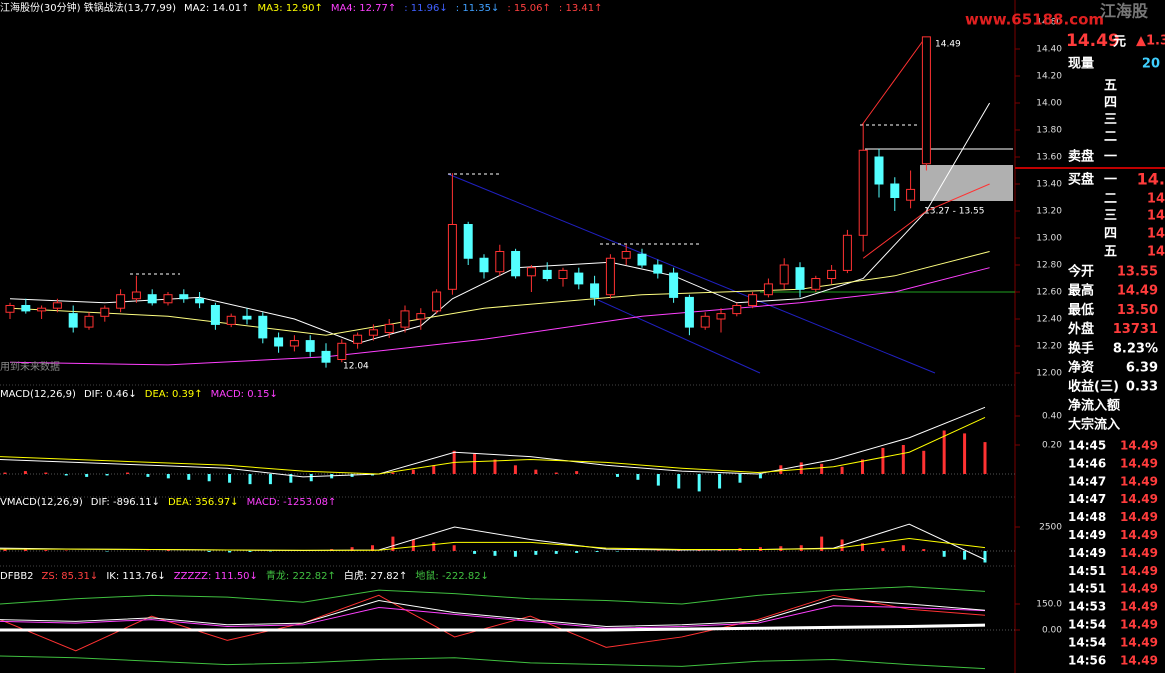  What do you see at coordinates (1049, 347) in the screenshot?
I see `y-tick-label: 12.20` at bounding box center [1049, 347].